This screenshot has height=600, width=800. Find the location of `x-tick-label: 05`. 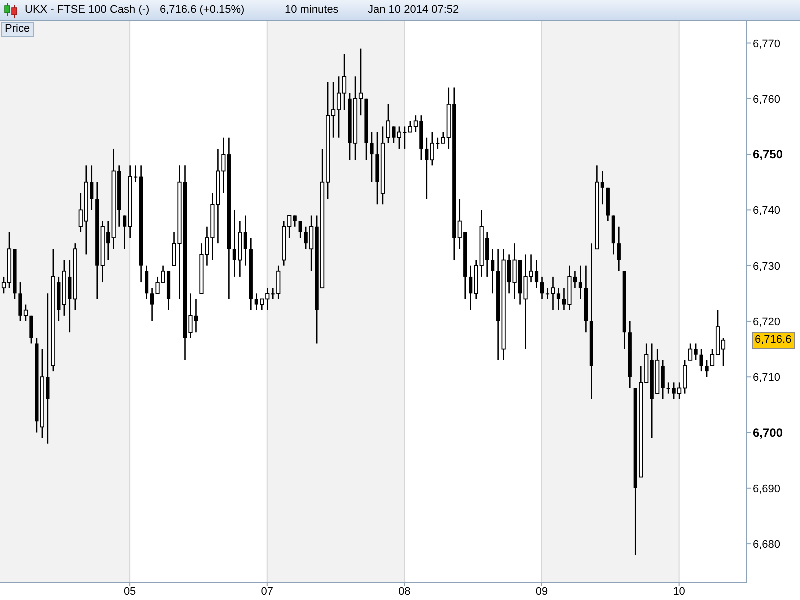

x-tick-label: 05 is located at coordinates (130, 592).